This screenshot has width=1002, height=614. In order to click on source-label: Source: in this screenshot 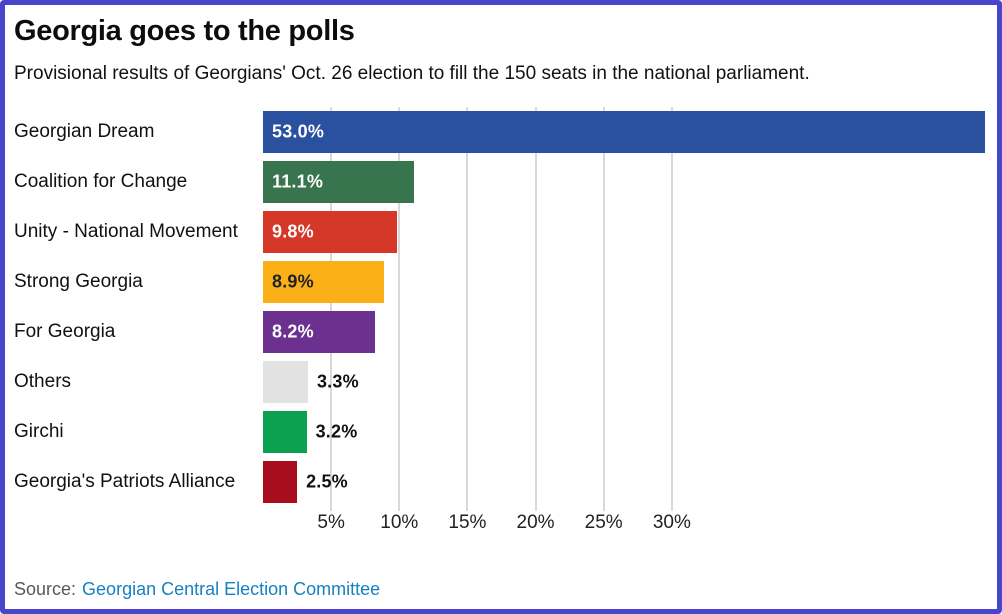, I will do `click(45, 589)`.